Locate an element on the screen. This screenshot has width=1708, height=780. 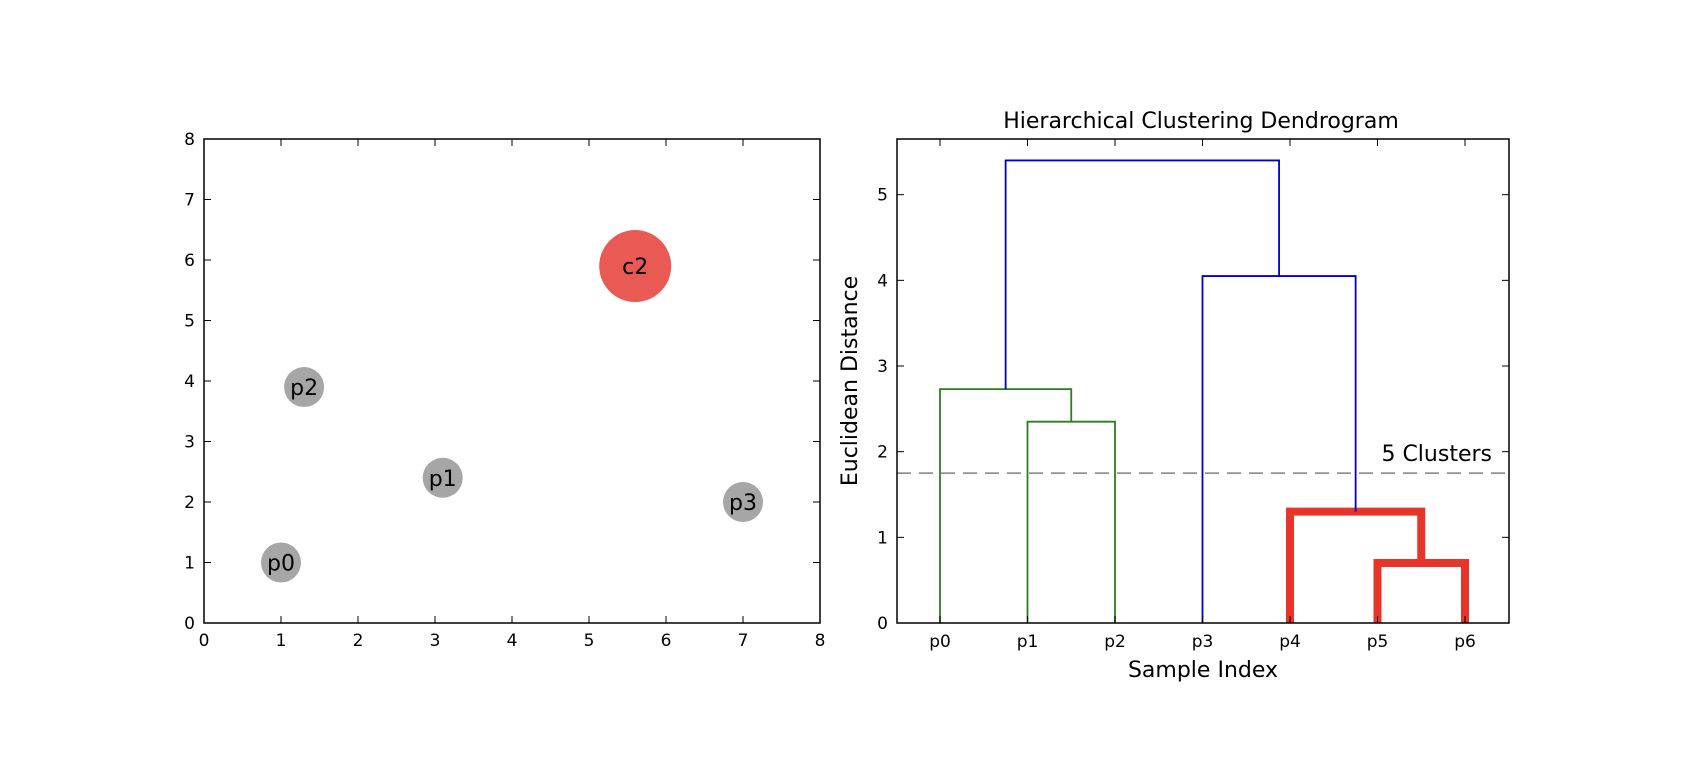
scatter-point-p0 is located at coordinates (281, 562).